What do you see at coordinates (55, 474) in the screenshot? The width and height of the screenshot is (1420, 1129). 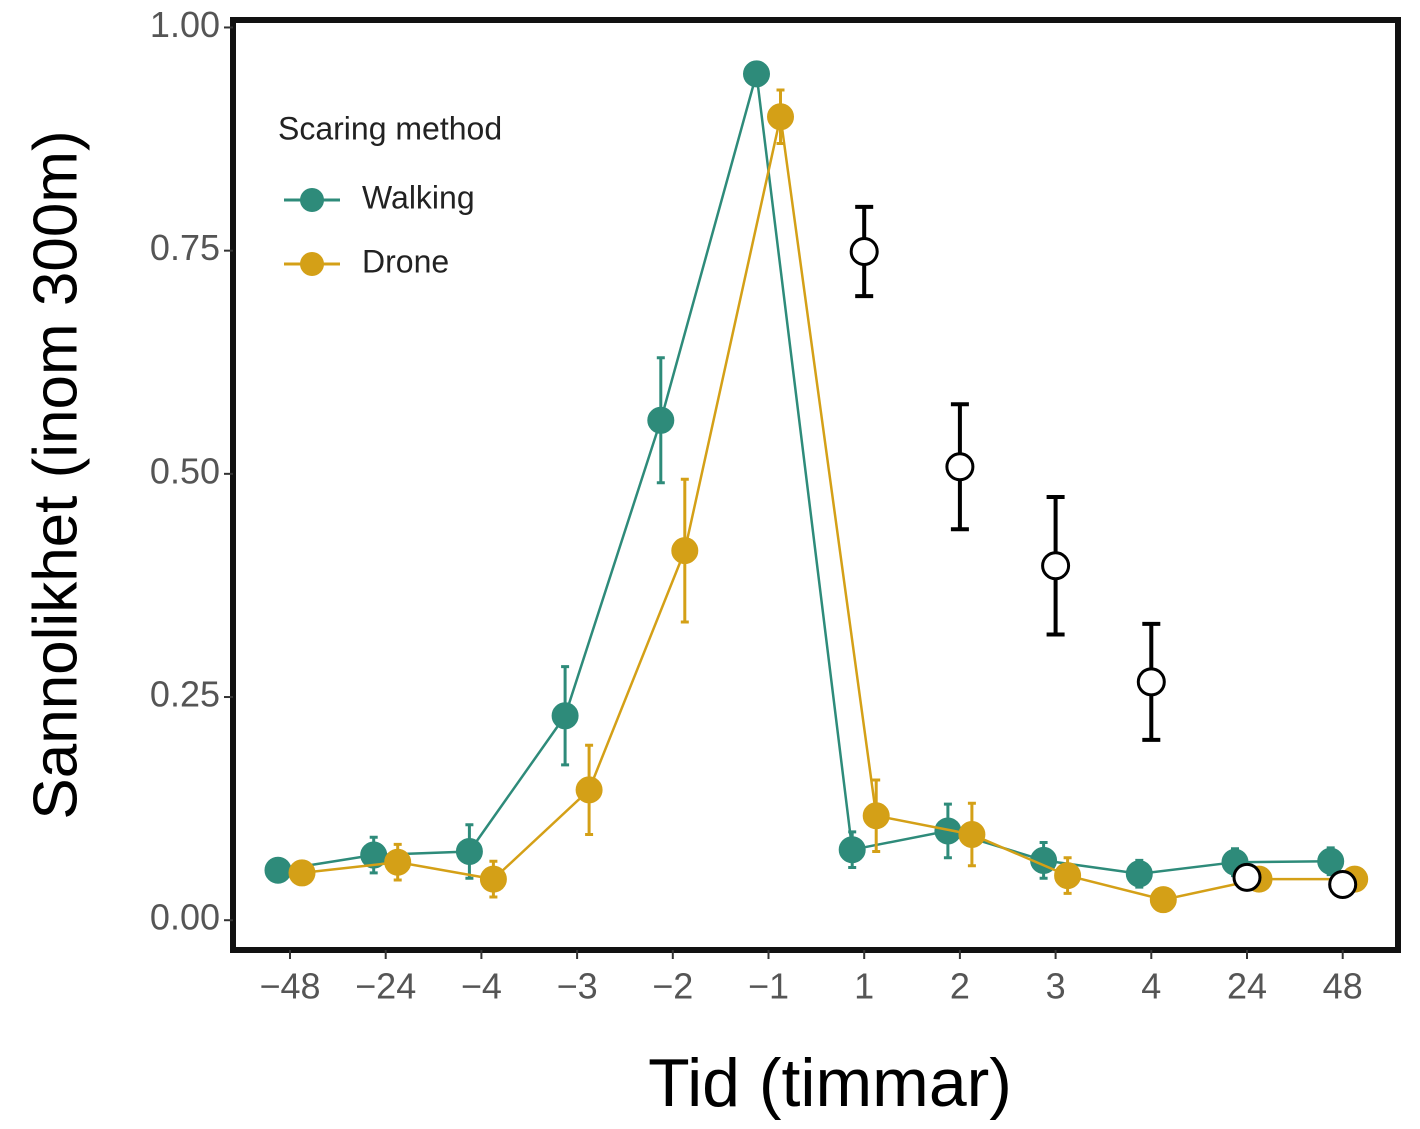 I see `y-axis-title: Sannolikhet (inom 300m)` at bounding box center [55, 474].